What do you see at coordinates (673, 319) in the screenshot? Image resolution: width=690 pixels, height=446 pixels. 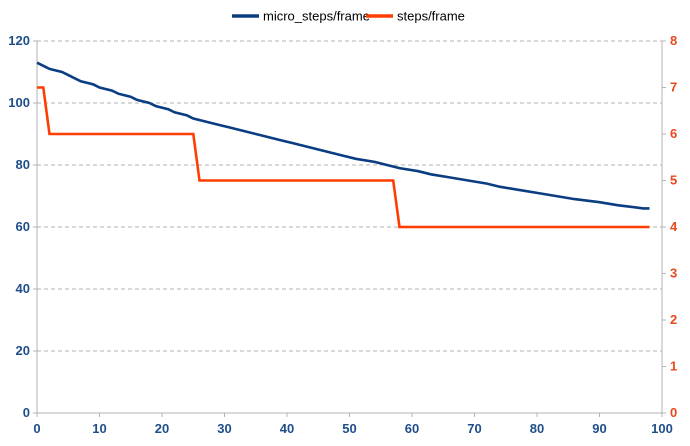 I see `y2-tick-label-2: 2` at bounding box center [673, 319].